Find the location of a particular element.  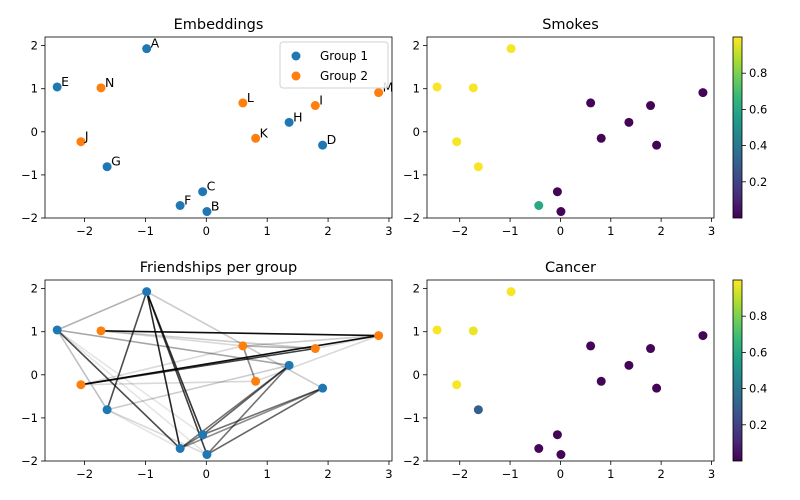

point-label: J is located at coordinates (86, 136).